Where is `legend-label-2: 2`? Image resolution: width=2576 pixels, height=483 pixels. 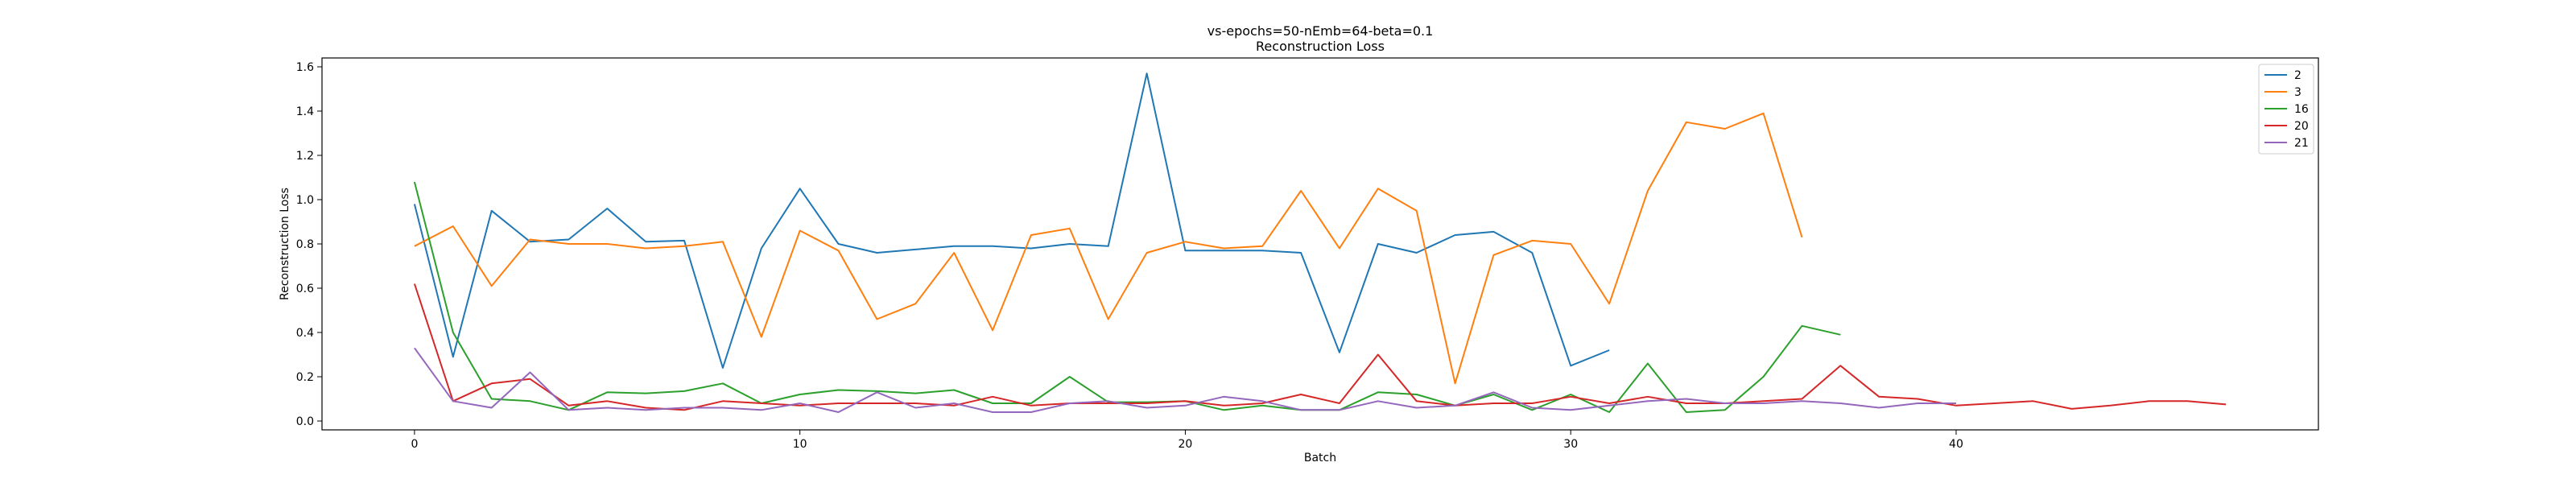
legend-label-2: 2 is located at coordinates (2297, 75).